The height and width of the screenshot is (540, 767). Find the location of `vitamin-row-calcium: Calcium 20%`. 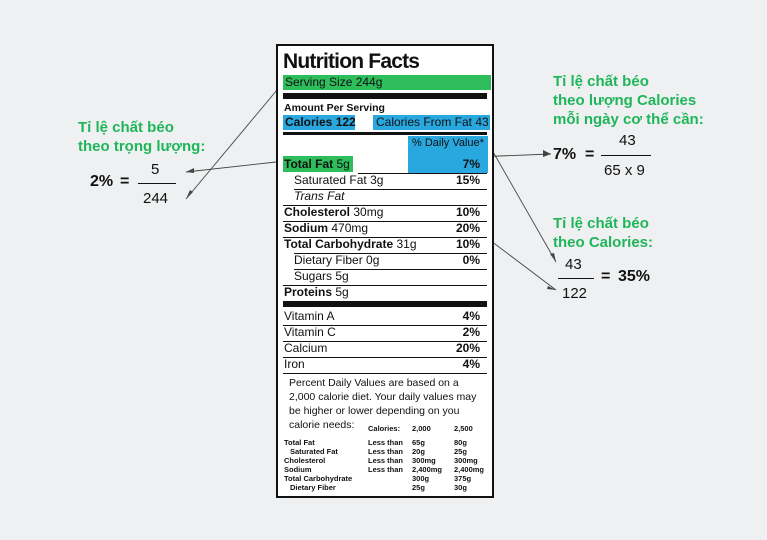

vitamin-row-calcium: Calcium 20% is located at coordinates (382, 348).